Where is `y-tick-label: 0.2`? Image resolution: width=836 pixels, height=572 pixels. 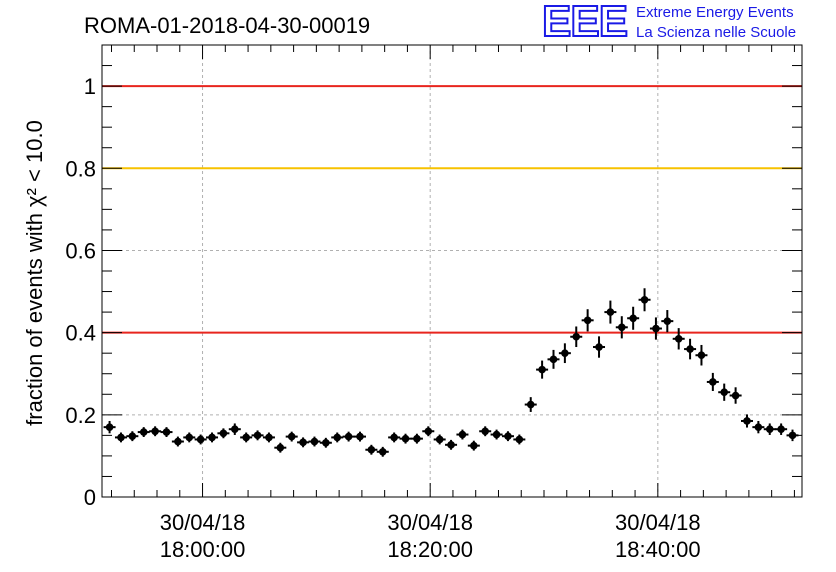 y-tick-label: 0.2 is located at coordinates (80, 415).